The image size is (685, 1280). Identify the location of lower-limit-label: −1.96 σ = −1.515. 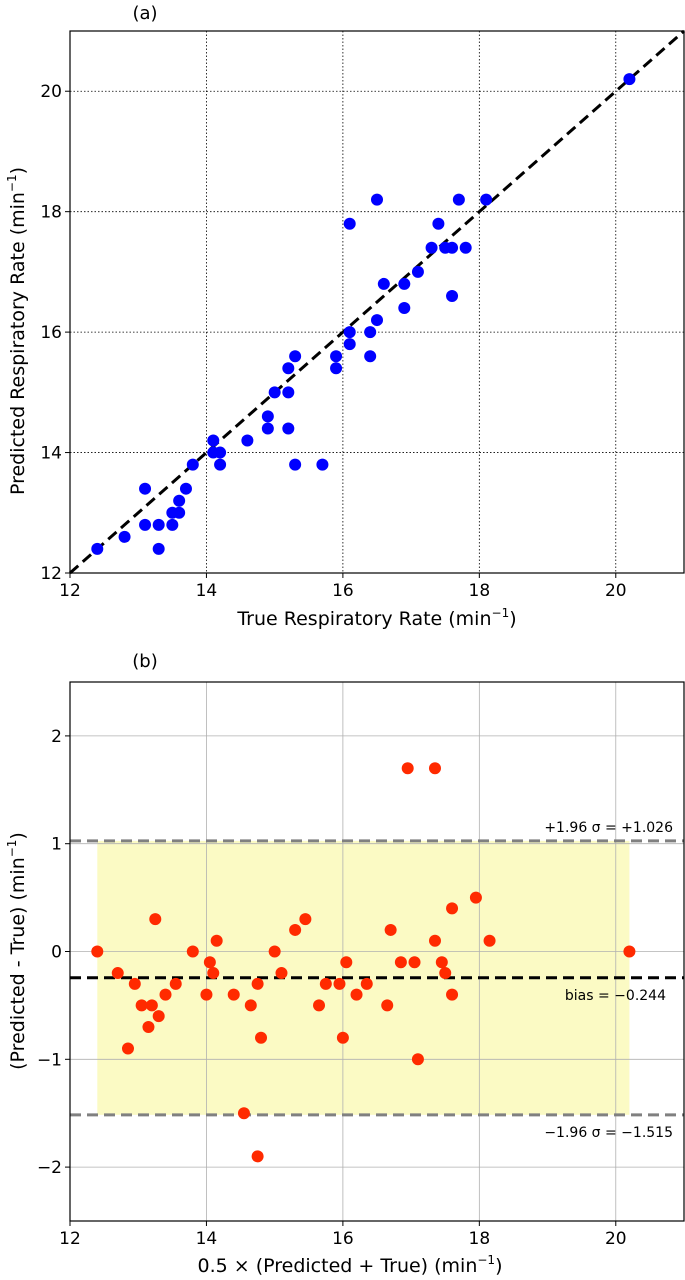
(608, 1133).